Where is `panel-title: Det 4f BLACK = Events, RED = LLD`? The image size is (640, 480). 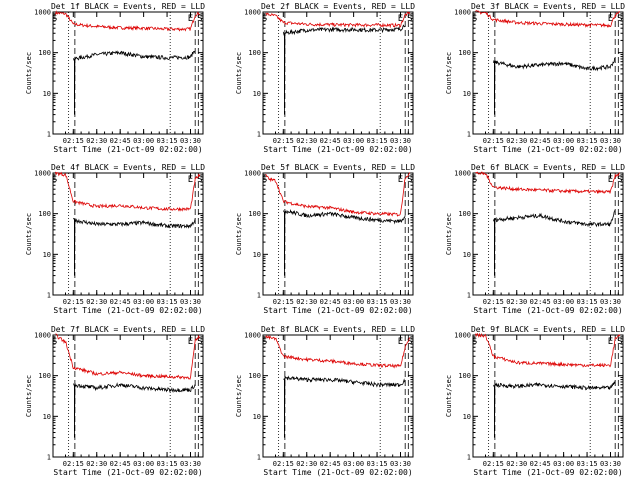
panel-title: Det 4f BLACK = Events, RED = LLD is located at coordinates (128, 167).